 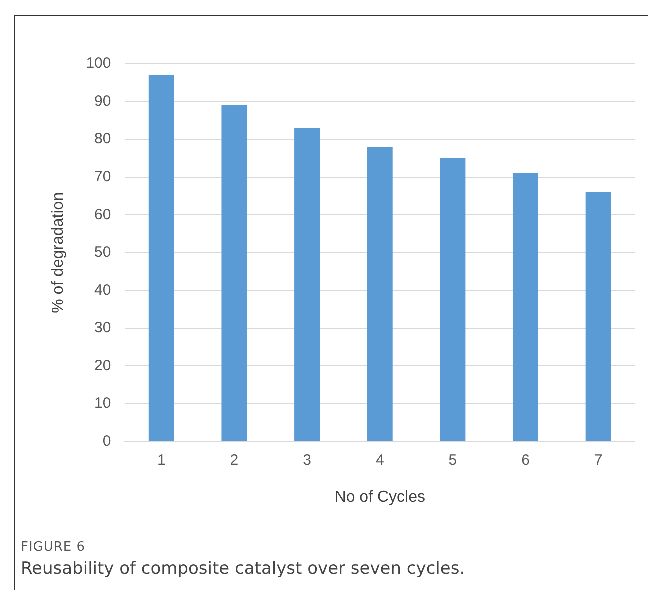 What do you see at coordinates (307, 460) in the screenshot?
I see `x-tick-label: 3` at bounding box center [307, 460].